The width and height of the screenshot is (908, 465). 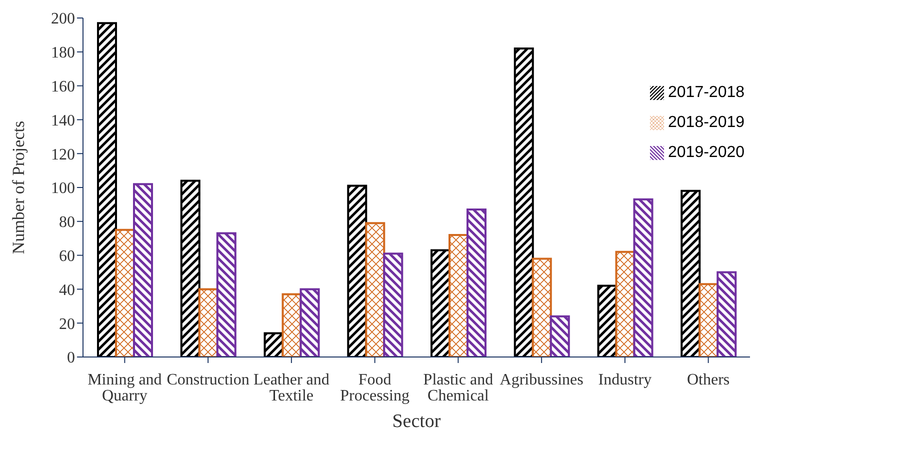 What do you see at coordinates (63, 189) in the screenshot?
I see `y-tick-label: 100` at bounding box center [63, 189].